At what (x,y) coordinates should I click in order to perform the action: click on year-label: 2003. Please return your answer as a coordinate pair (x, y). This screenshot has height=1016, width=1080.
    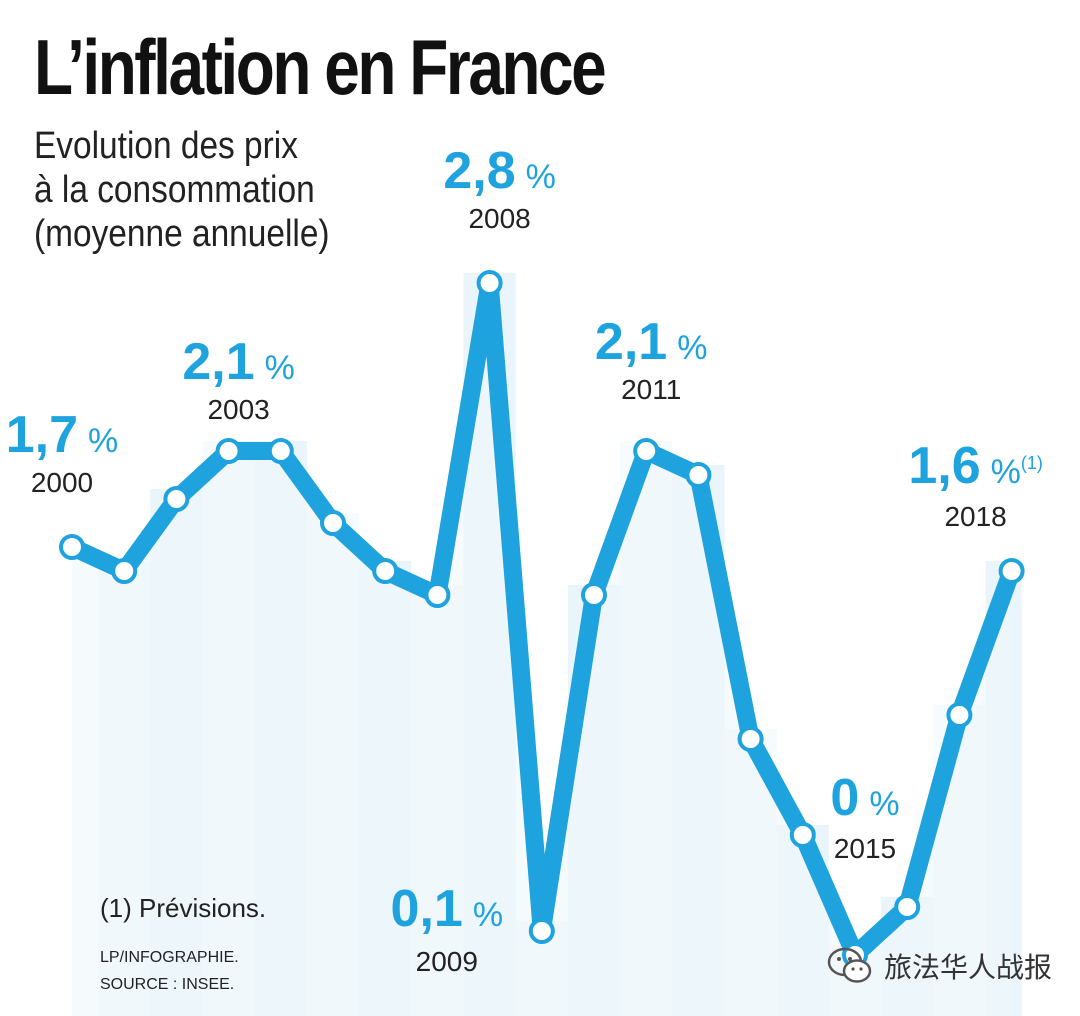
    Looking at the image, I should click on (238, 409).